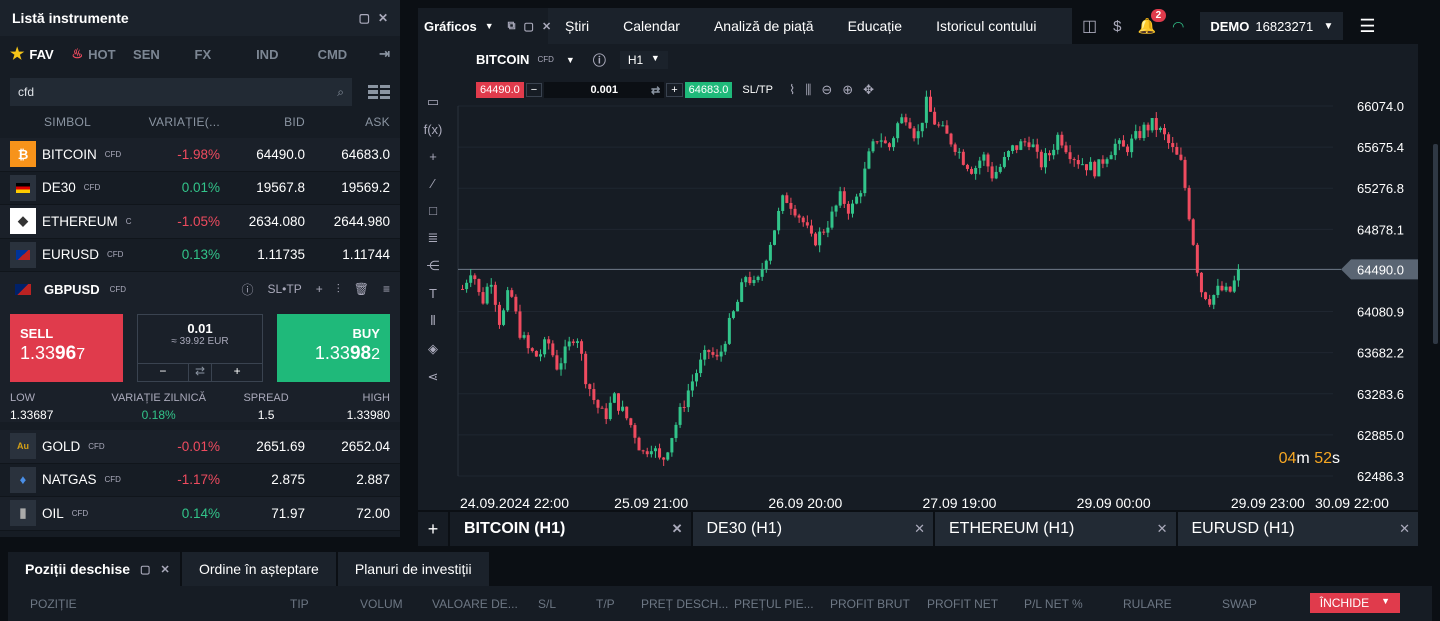 The image size is (1440, 621). Describe the element at coordinates (332, 54) in the screenshot. I see `tab-cmd: CMD` at that location.